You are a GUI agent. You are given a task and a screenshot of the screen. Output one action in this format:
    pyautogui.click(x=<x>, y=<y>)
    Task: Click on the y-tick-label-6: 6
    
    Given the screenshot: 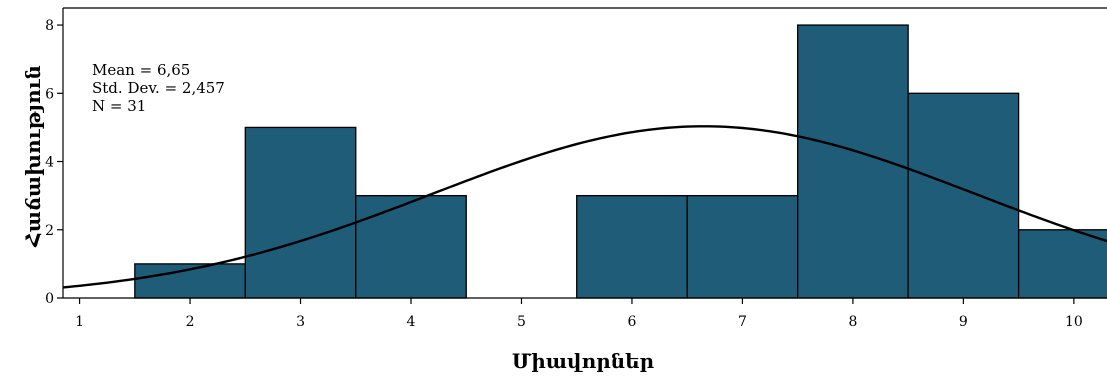 What is the action you would take?
    pyautogui.click(x=49, y=94)
    